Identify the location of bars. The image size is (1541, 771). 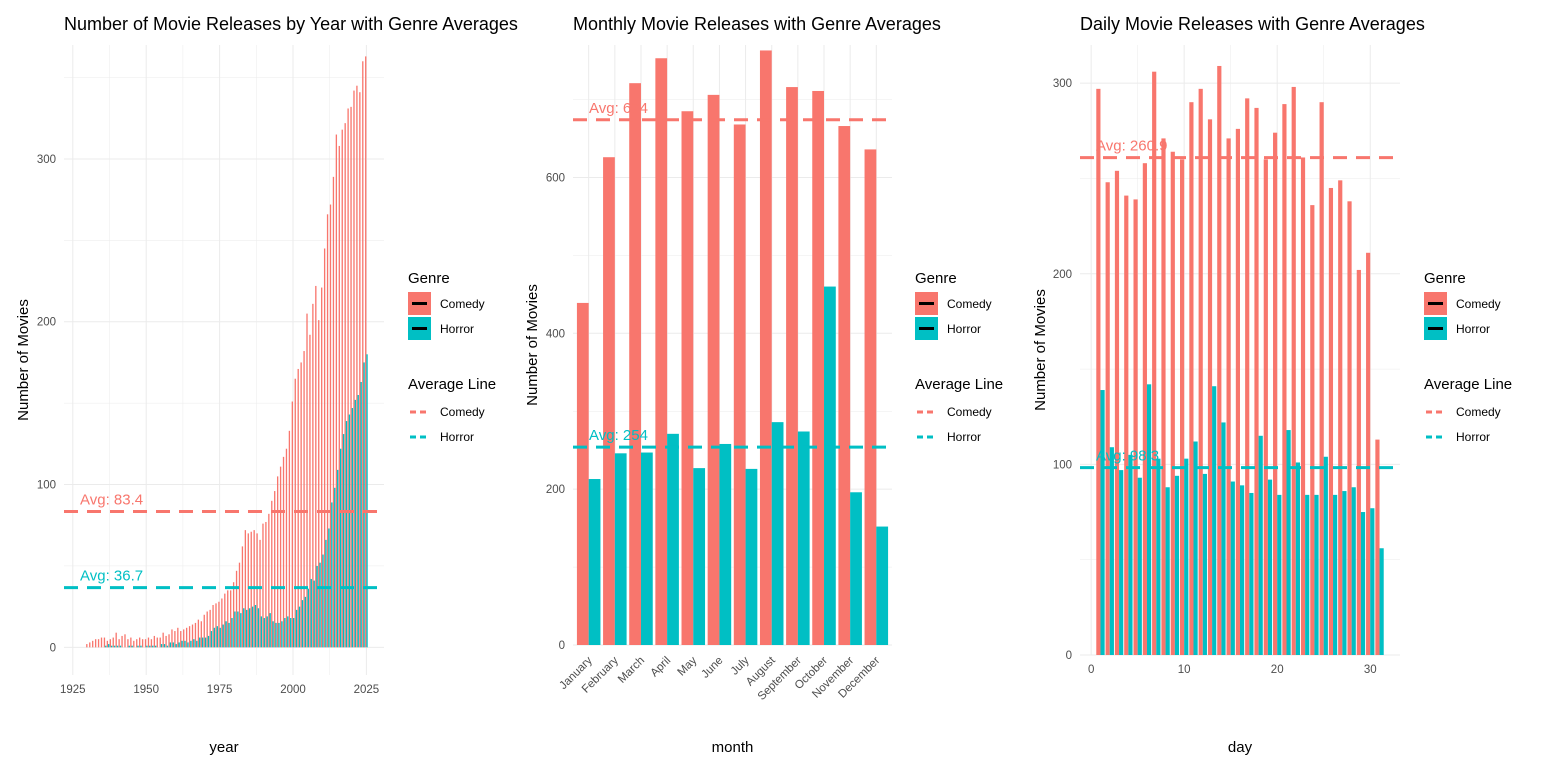
(1240, 360).